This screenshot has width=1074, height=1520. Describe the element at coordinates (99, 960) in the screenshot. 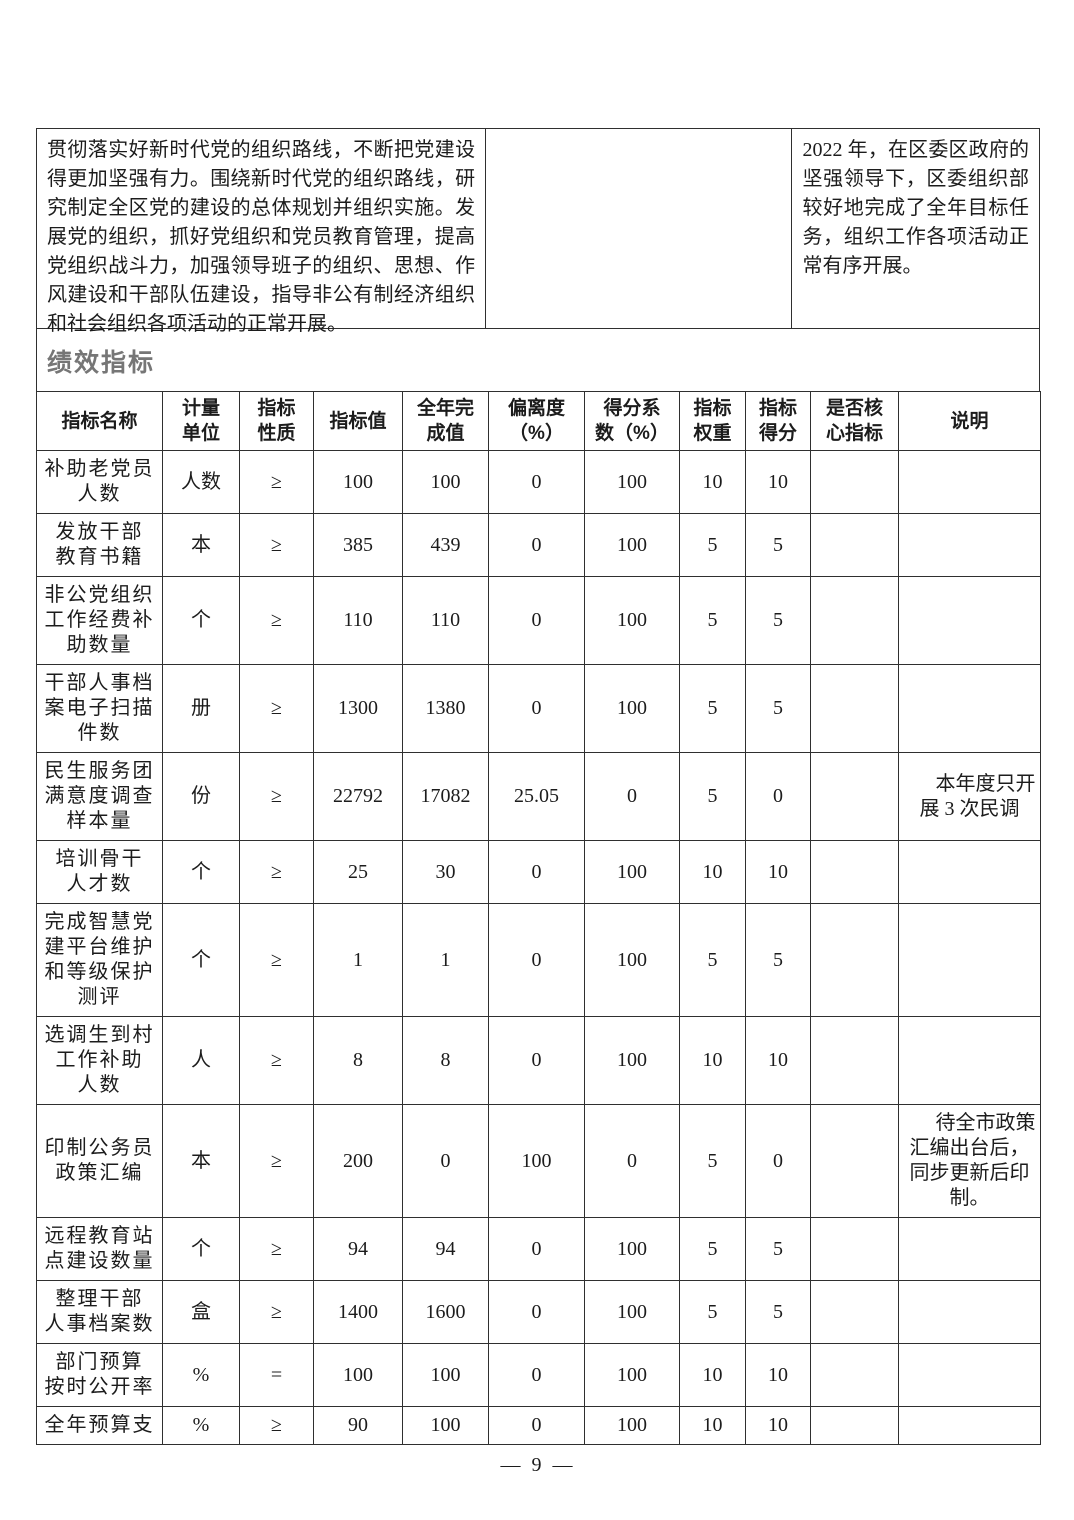

I see `cell-name: 完成智慧党 建平台维护 和等级保护 测评` at that location.